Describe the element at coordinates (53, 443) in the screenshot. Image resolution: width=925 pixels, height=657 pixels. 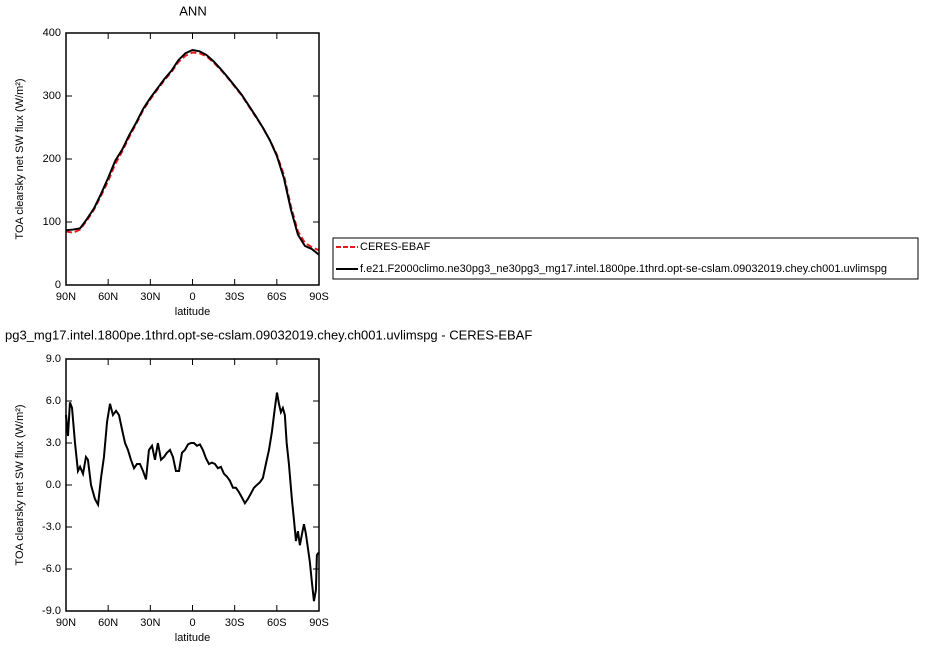
I see `y-tick-label: 3.0` at that location.